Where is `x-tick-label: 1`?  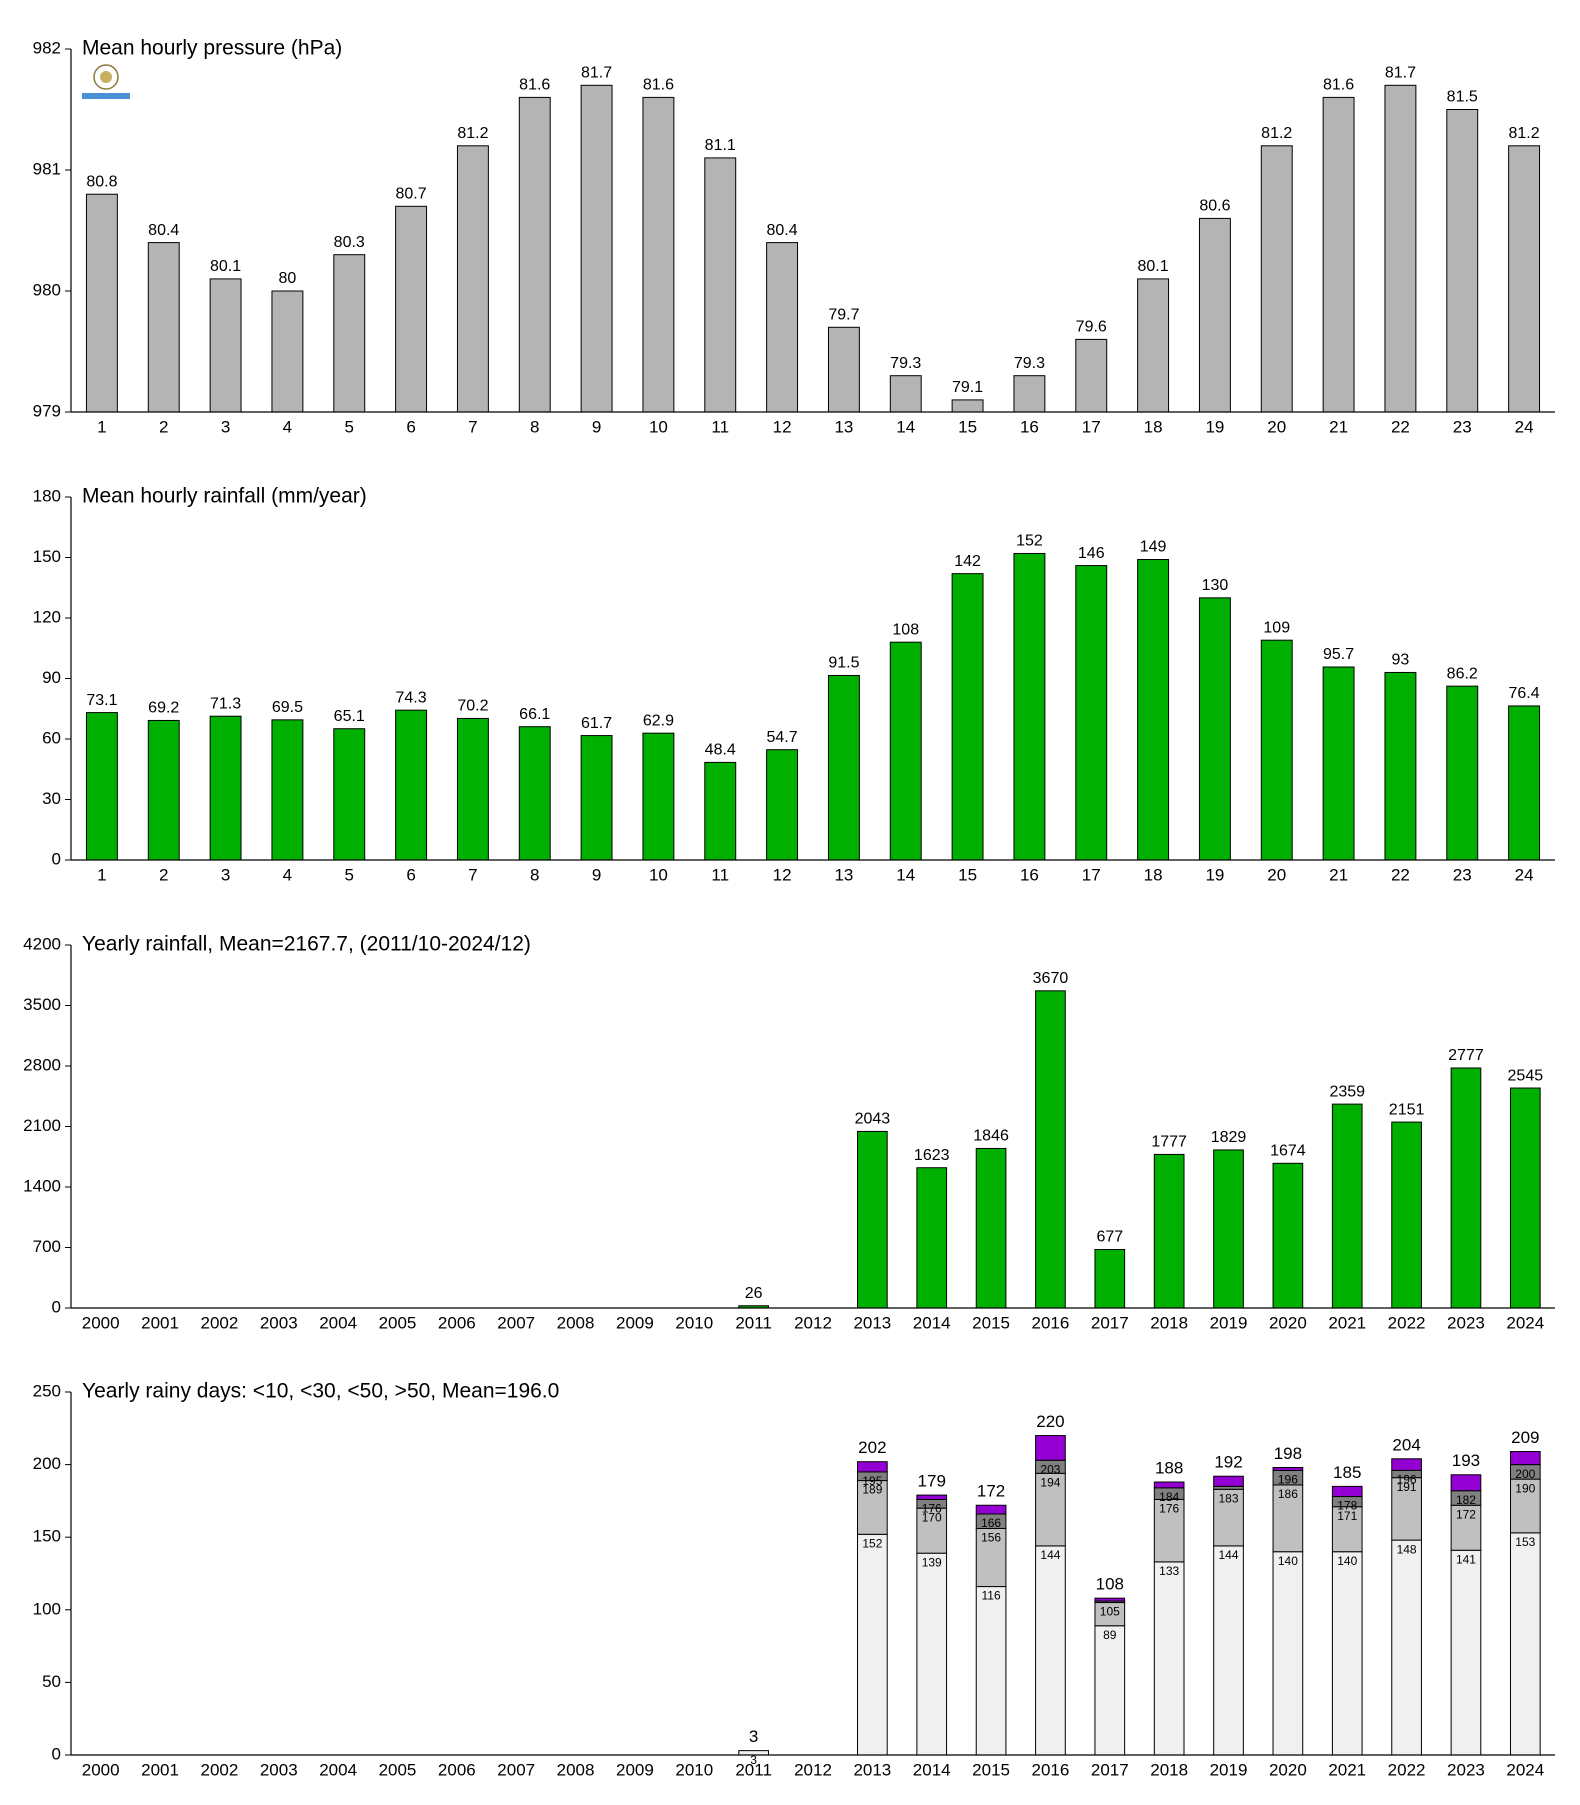
x-tick-label: 1 is located at coordinates (101, 426).